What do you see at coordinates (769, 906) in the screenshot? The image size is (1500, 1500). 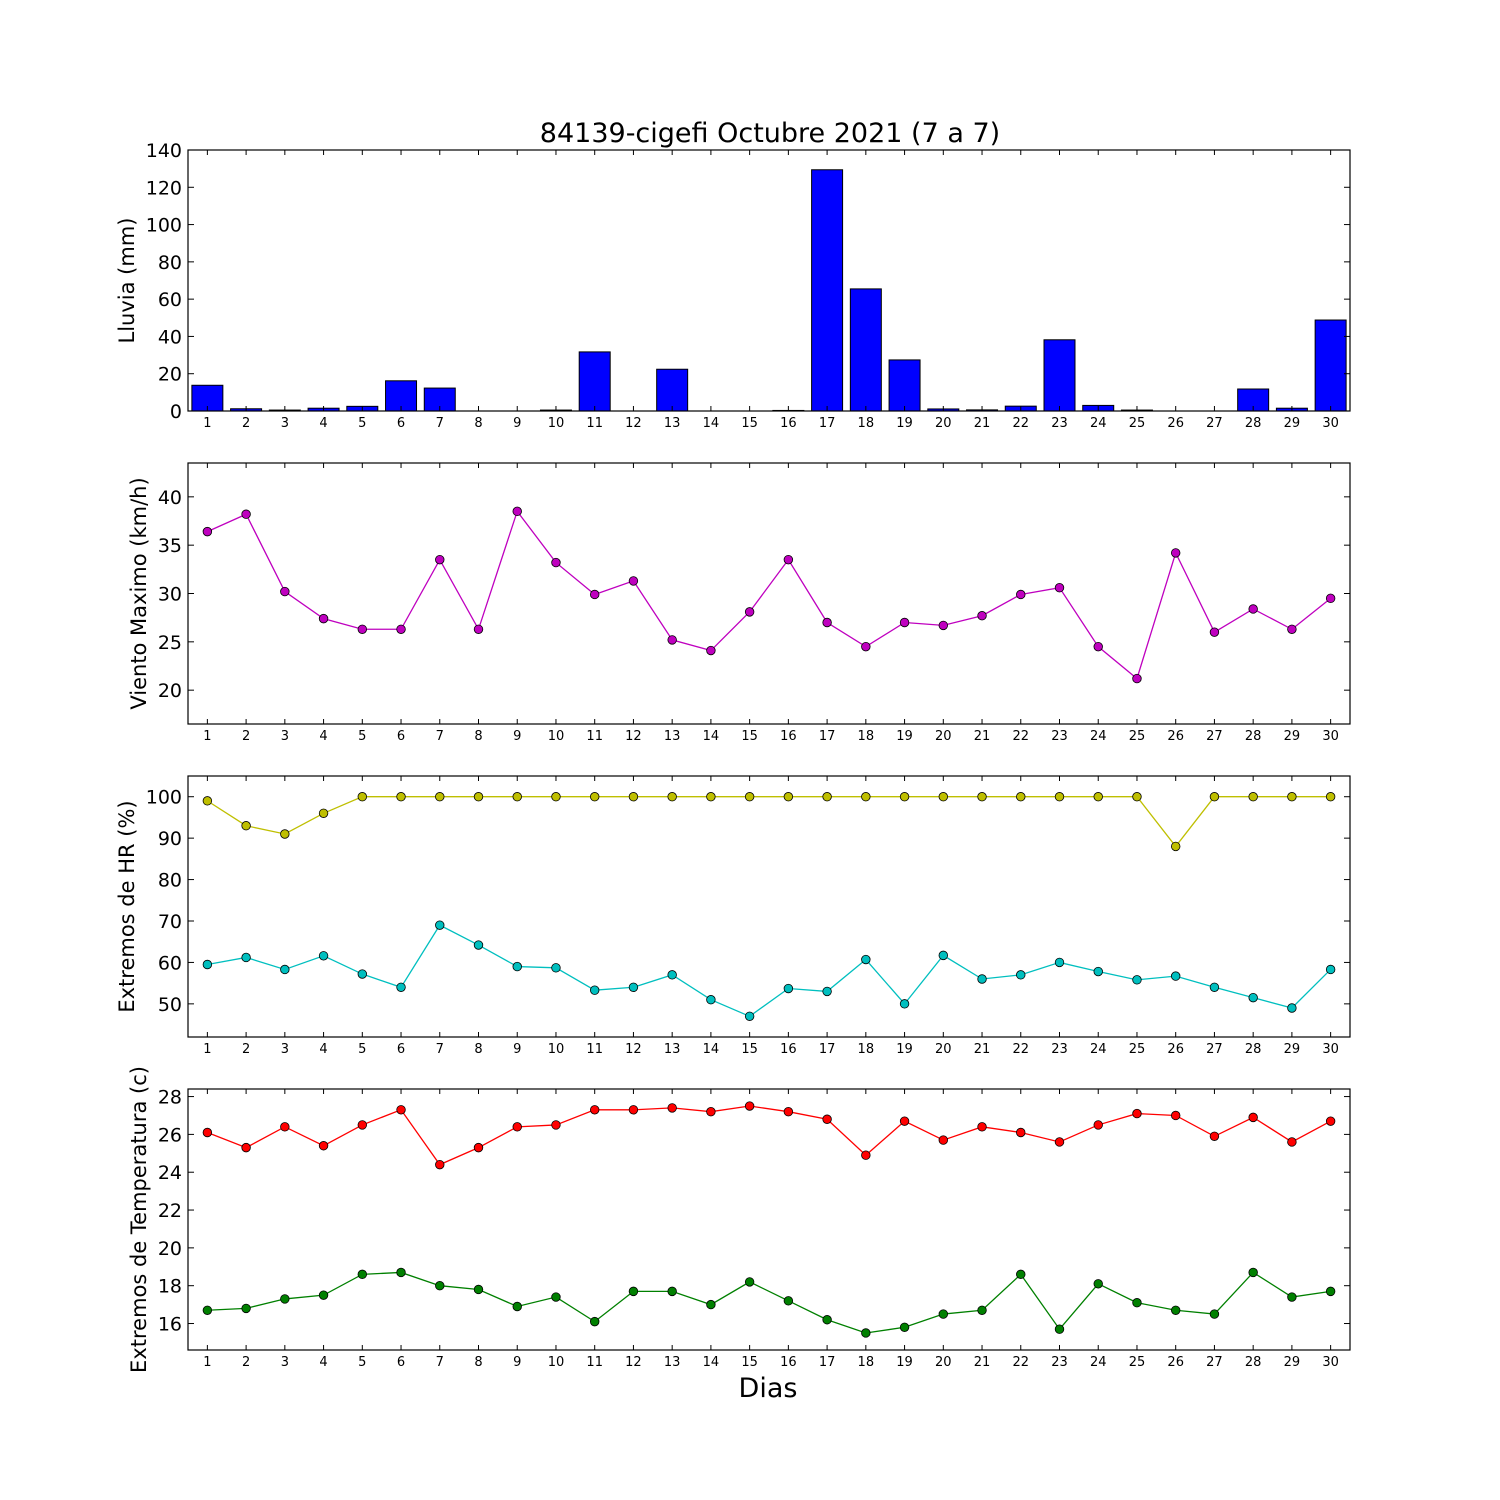 I see `humedad-axes-frame` at bounding box center [769, 906].